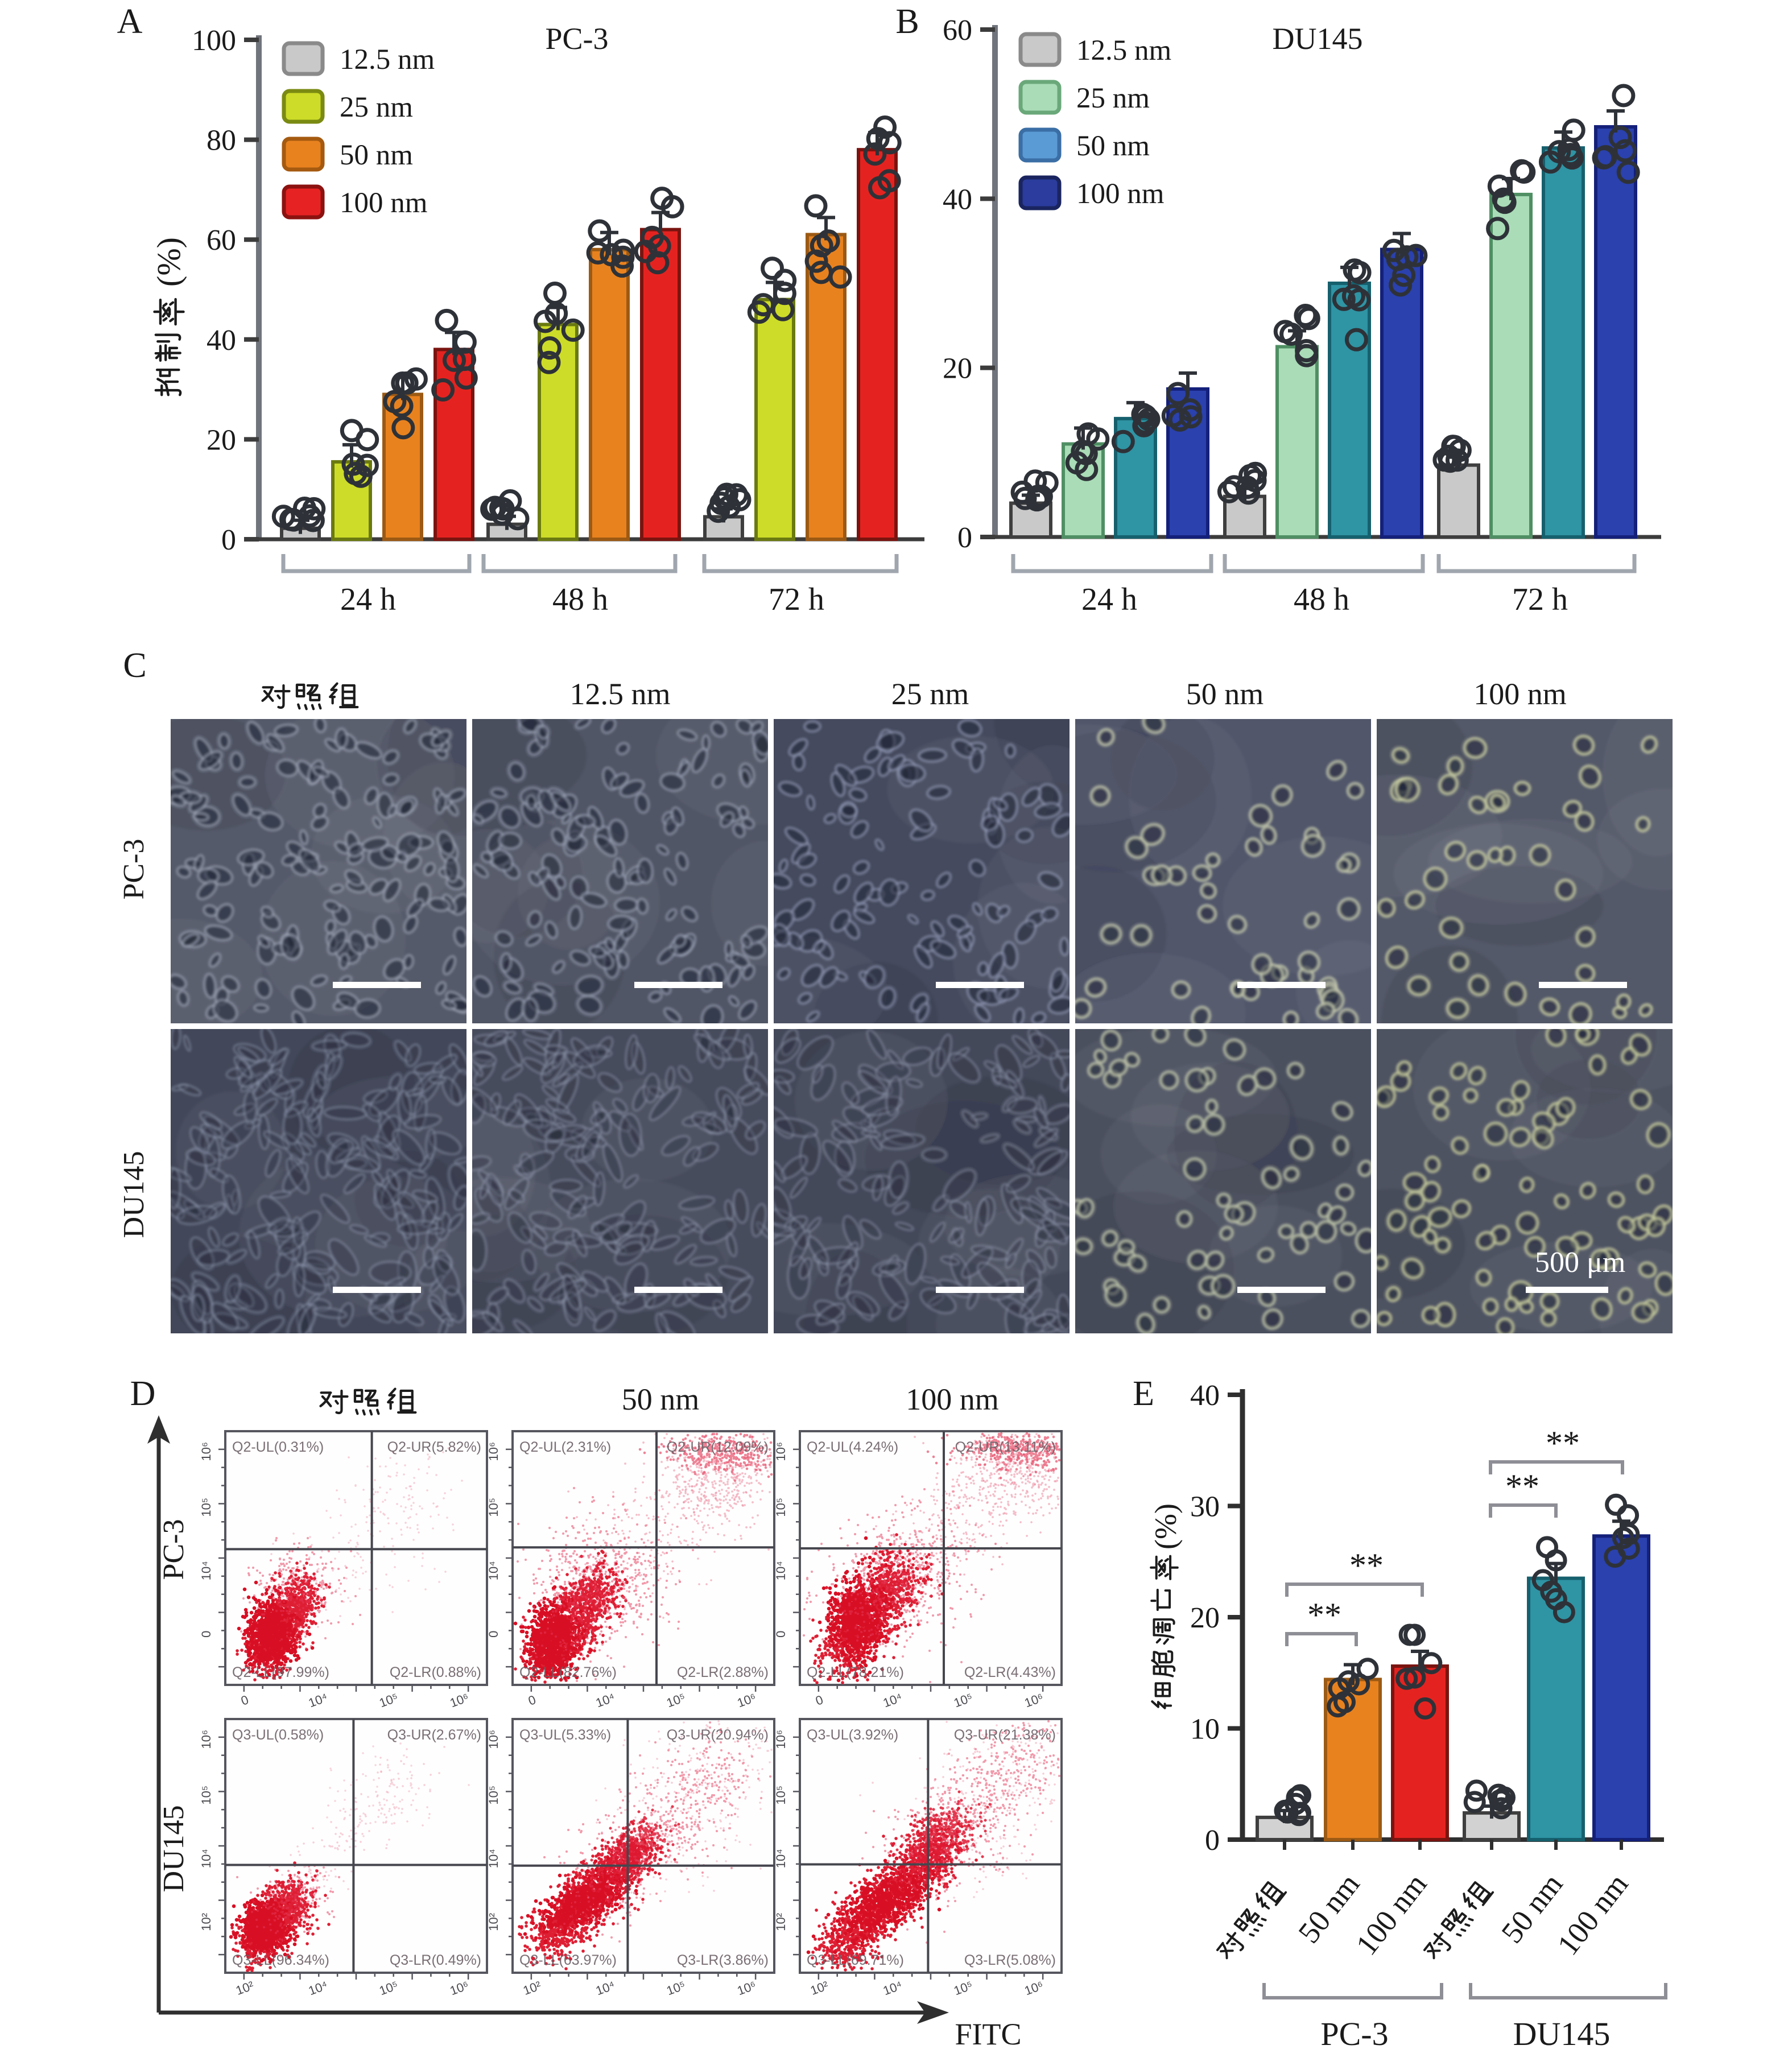 Image resolution: width=1792 pixels, height=2070 pixels. Describe the element at coordinates (1580, 1262) in the screenshot. I see `svg-text: 500 μm` at that location.